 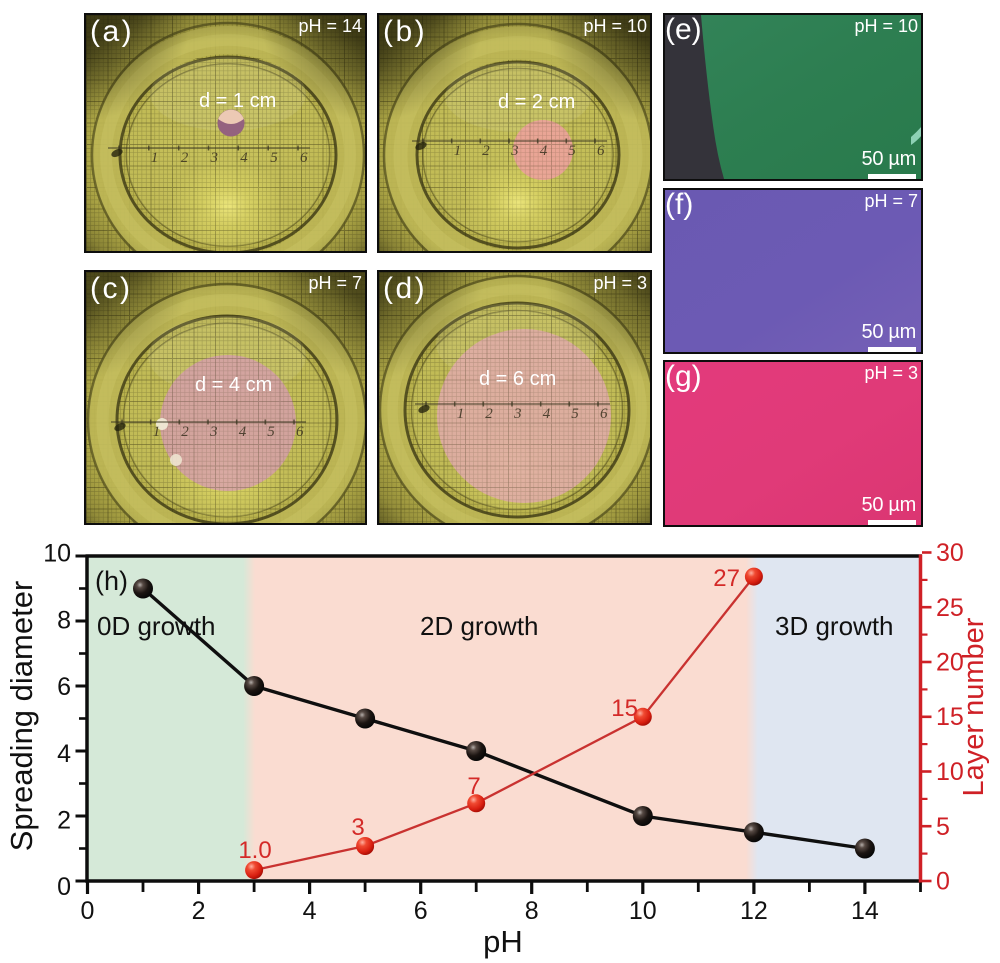 I want to click on svg-text: 7, so click(x=473, y=786).